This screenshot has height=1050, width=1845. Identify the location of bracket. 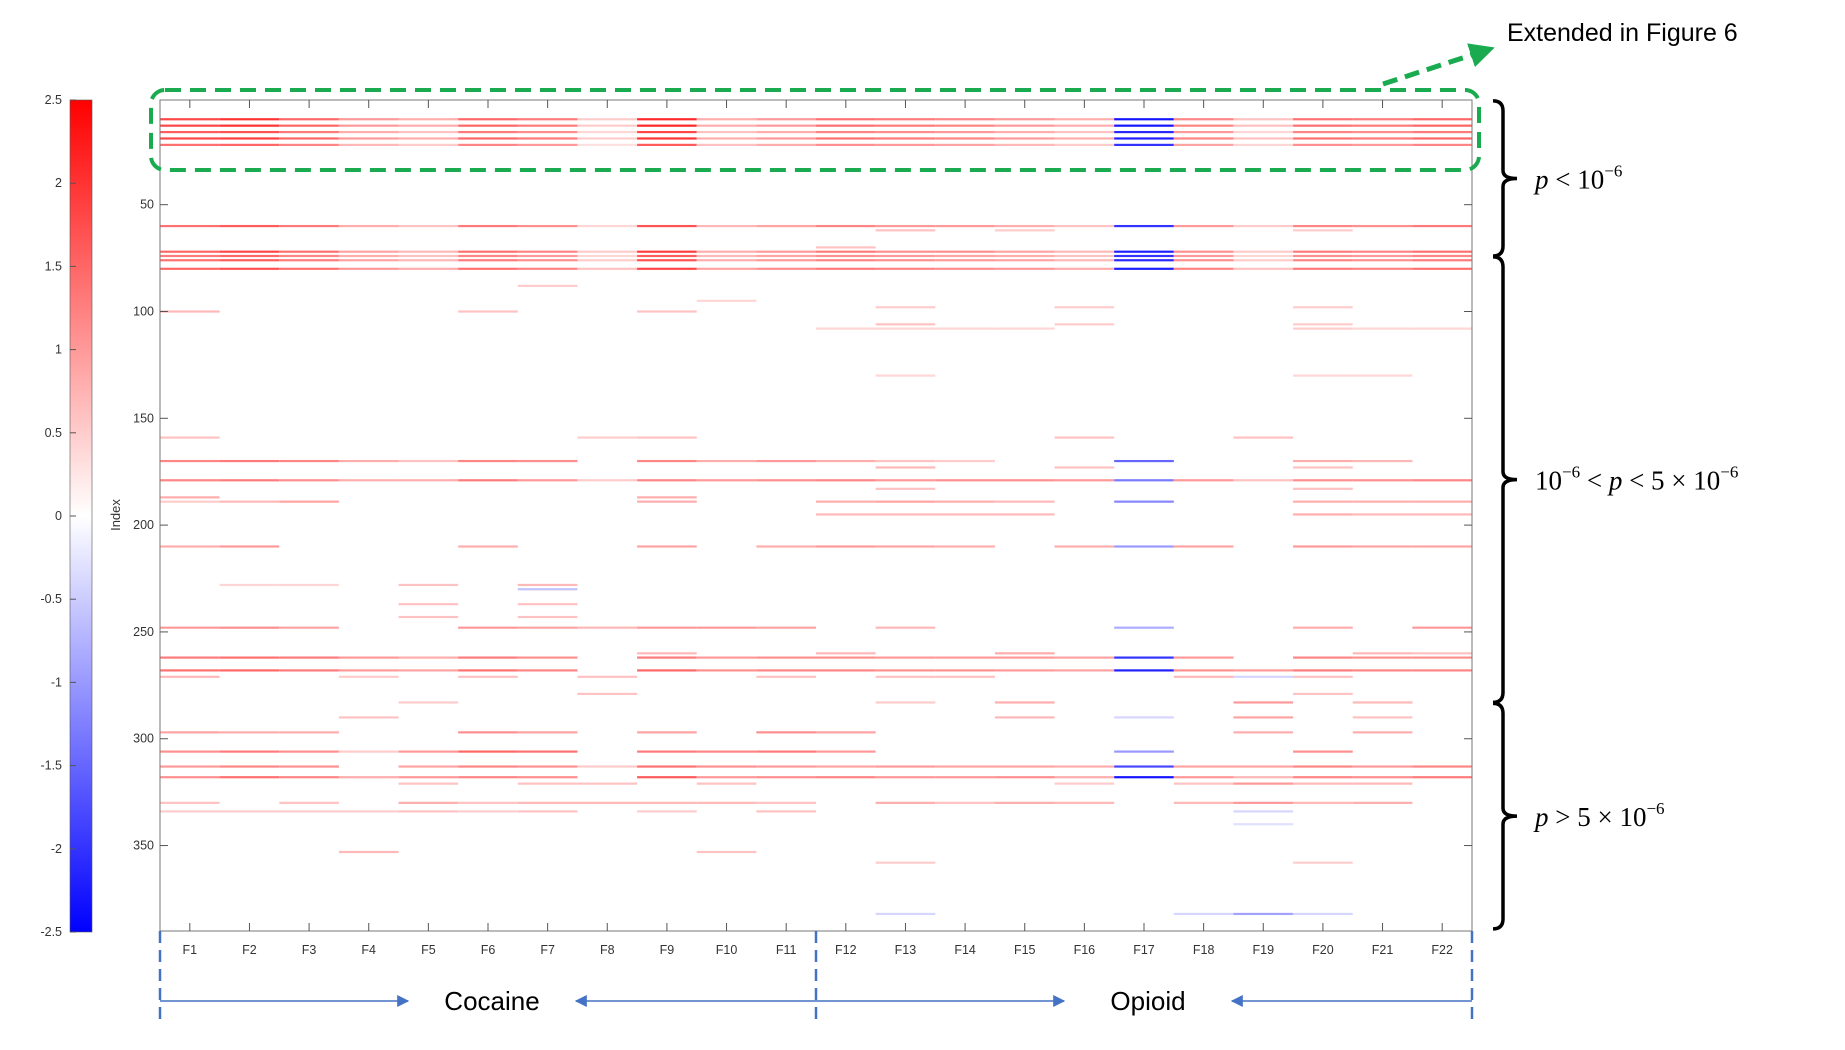
(1505, 480).